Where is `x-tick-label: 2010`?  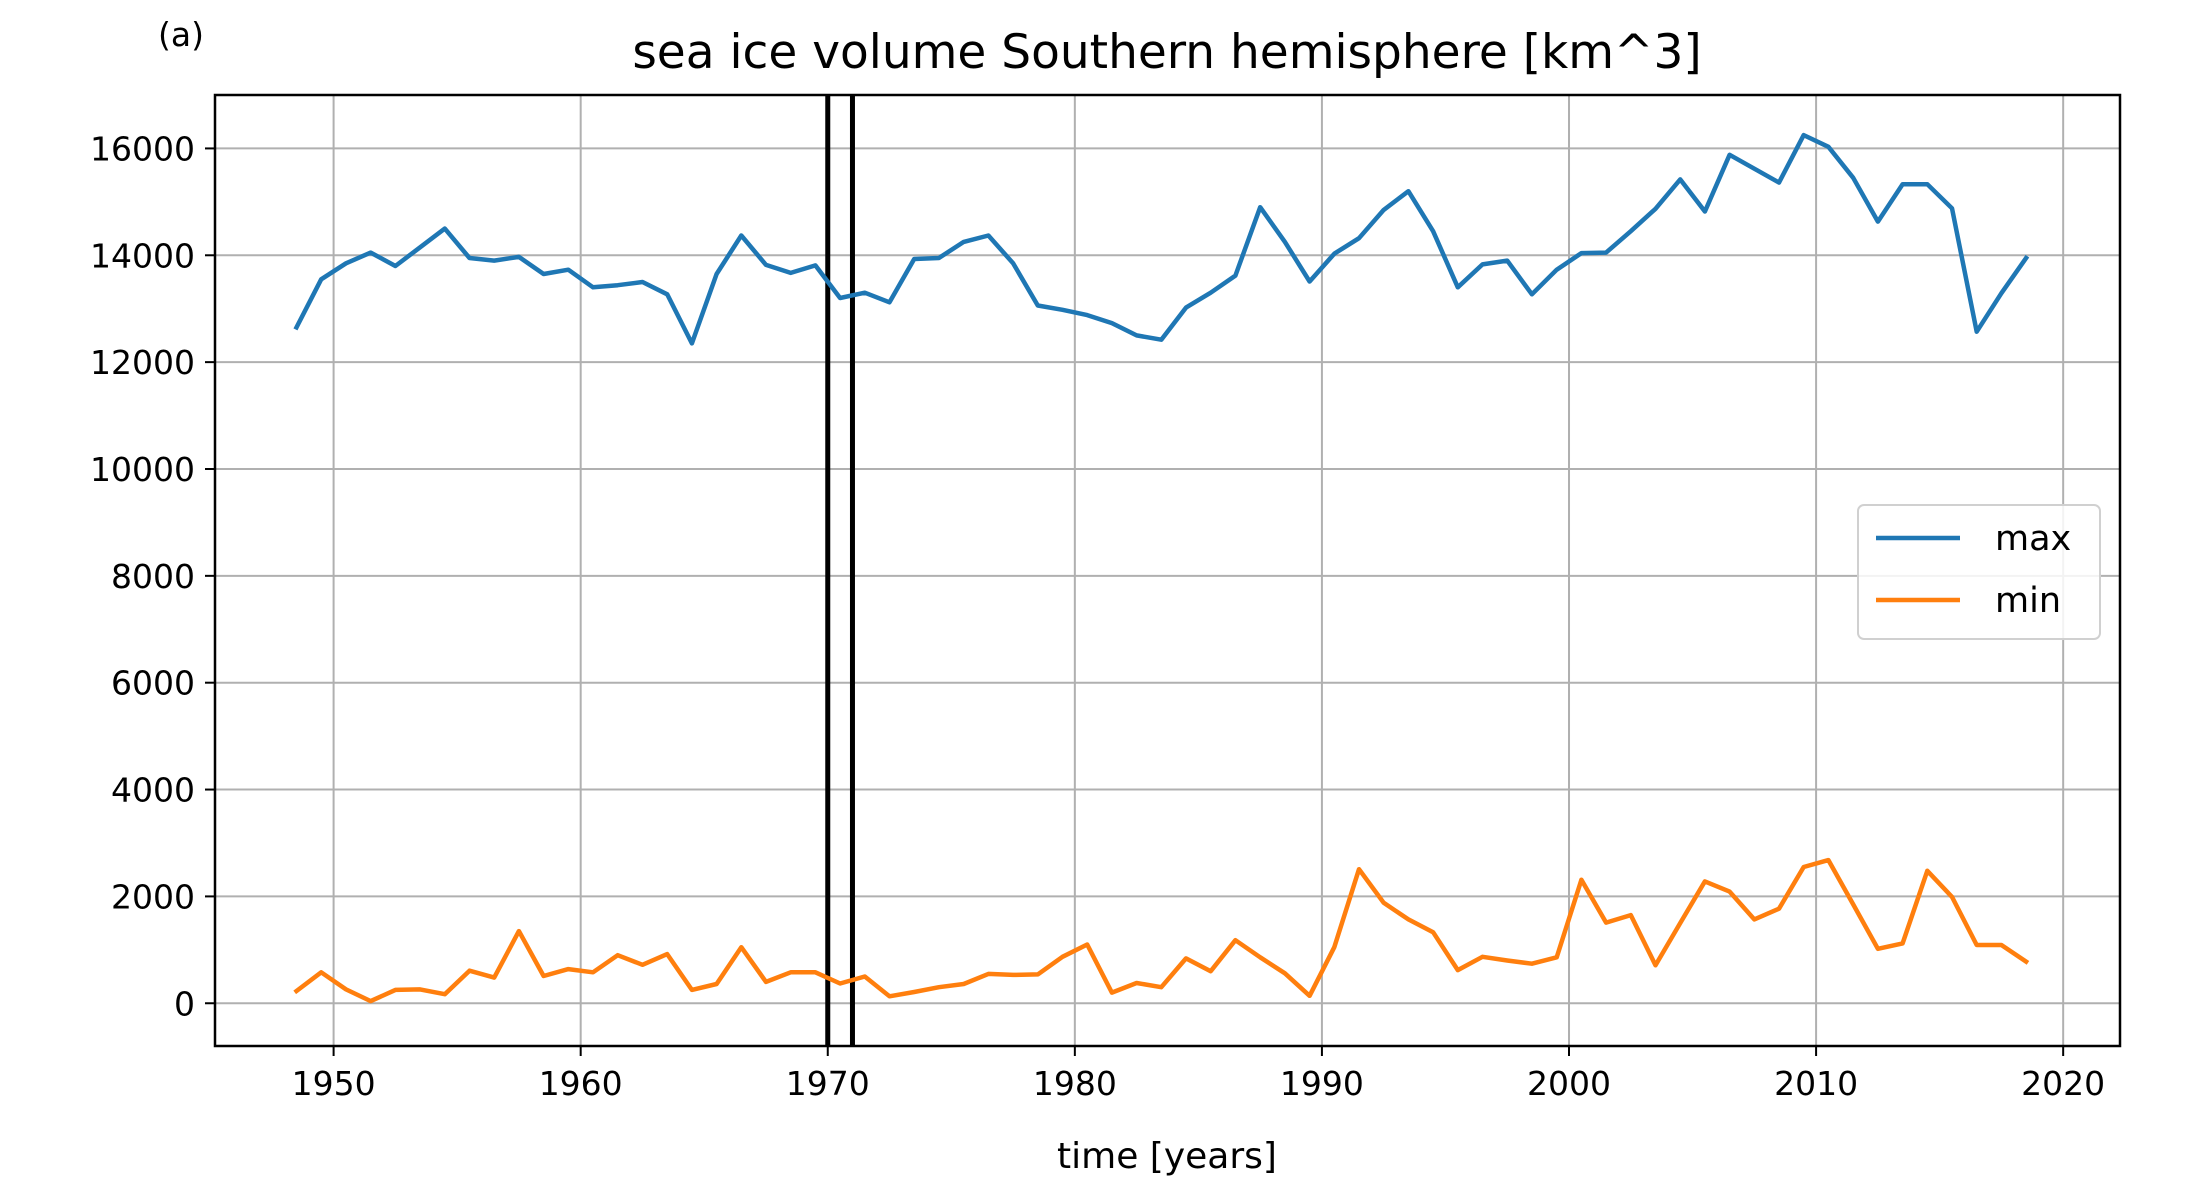
x-tick-label: 2010 is located at coordinates (1816, 1083).